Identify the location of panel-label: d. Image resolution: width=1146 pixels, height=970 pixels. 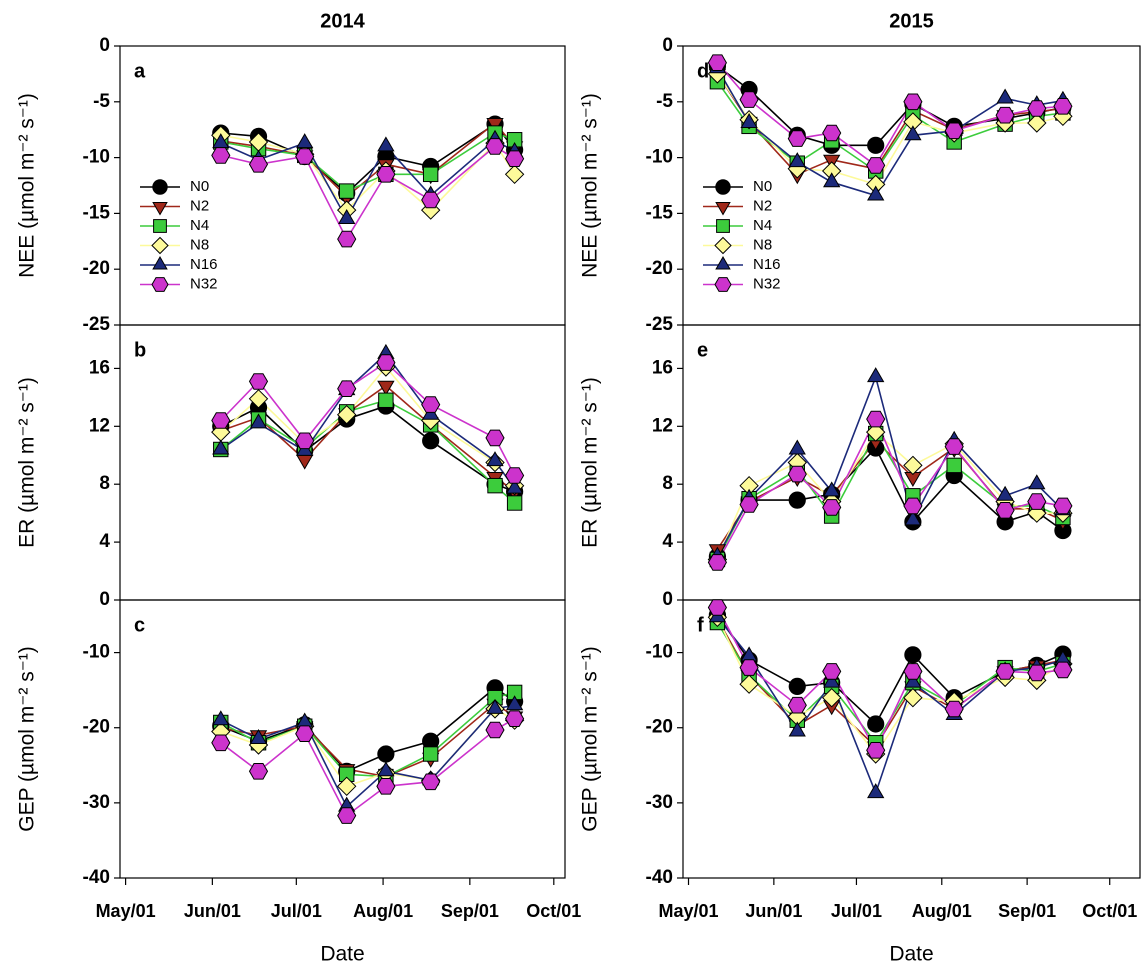
(703, 71).